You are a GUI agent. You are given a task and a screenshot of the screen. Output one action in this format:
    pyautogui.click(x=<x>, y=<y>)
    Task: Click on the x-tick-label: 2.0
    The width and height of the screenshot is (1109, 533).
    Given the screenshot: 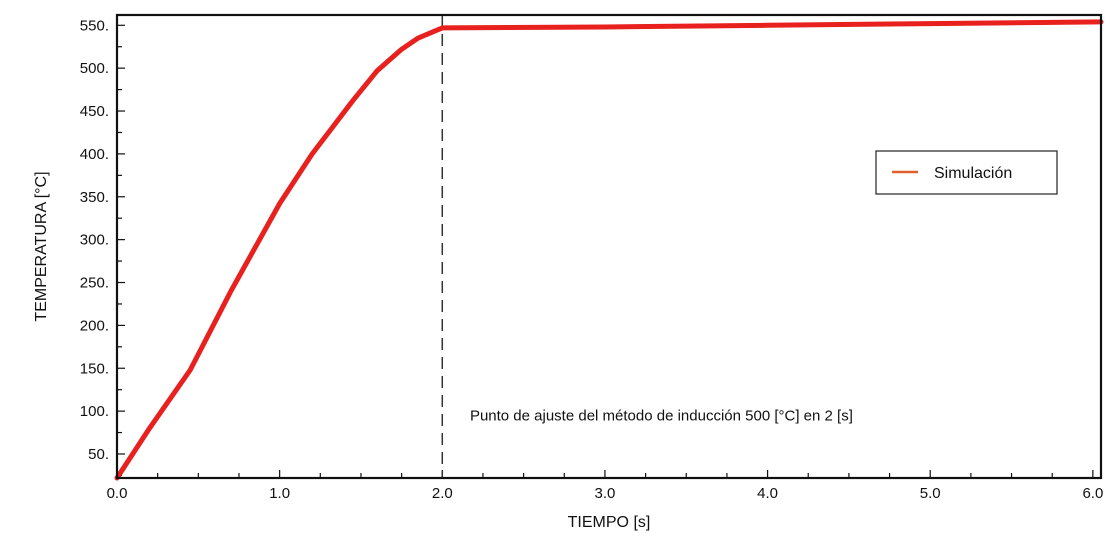 What is the action you would take?
    pyautogui.click(x=442, y=493)
    